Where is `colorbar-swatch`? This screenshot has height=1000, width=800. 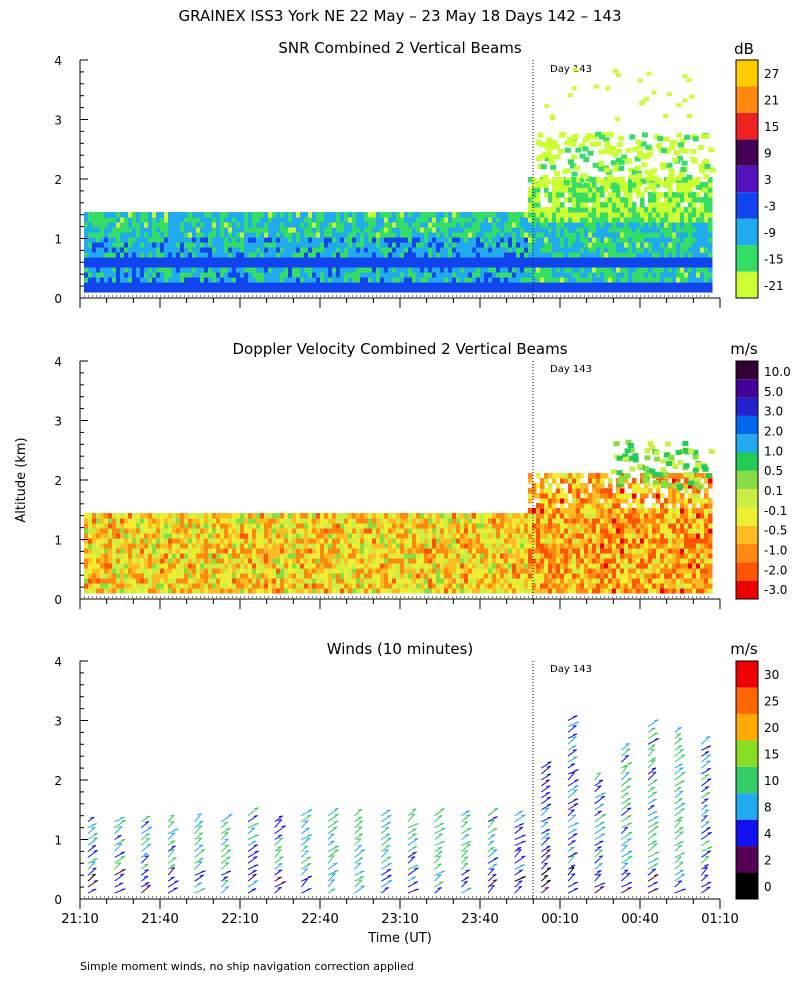 colorbar-swatch is located at coordinates (747, 126).